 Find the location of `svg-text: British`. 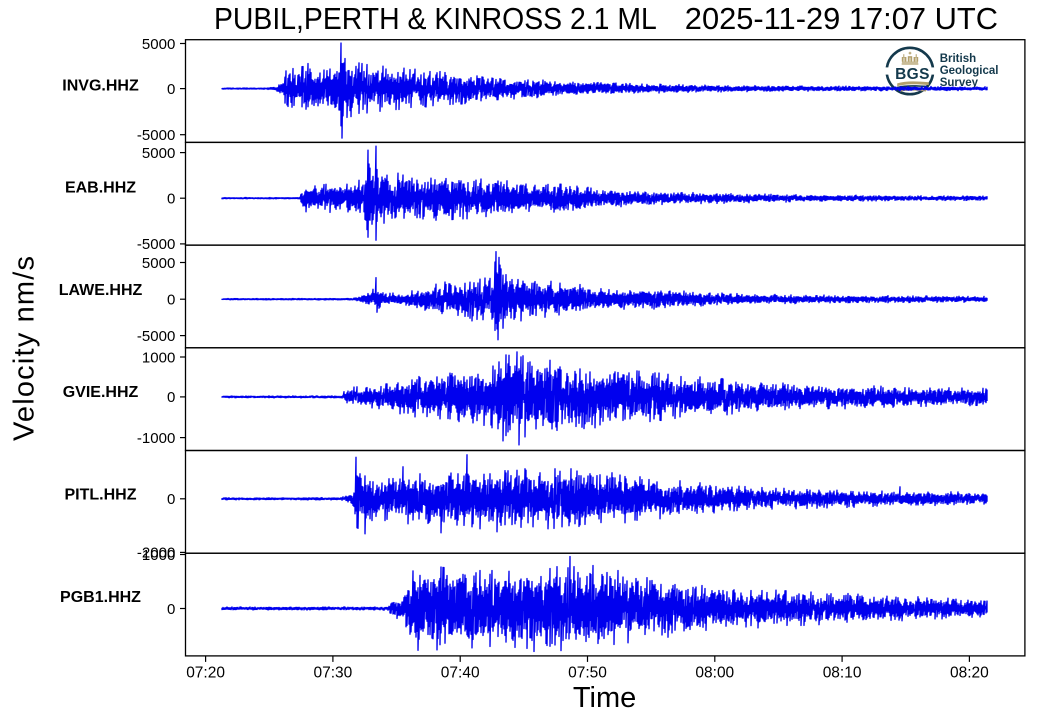

svg-text: British is located at coordinates (958, 59).